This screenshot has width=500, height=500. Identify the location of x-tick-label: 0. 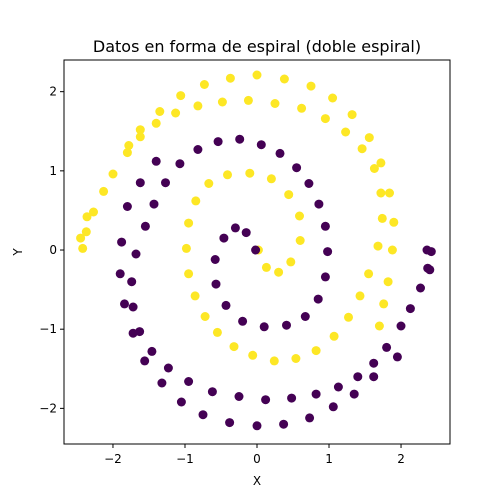
(257, 459).